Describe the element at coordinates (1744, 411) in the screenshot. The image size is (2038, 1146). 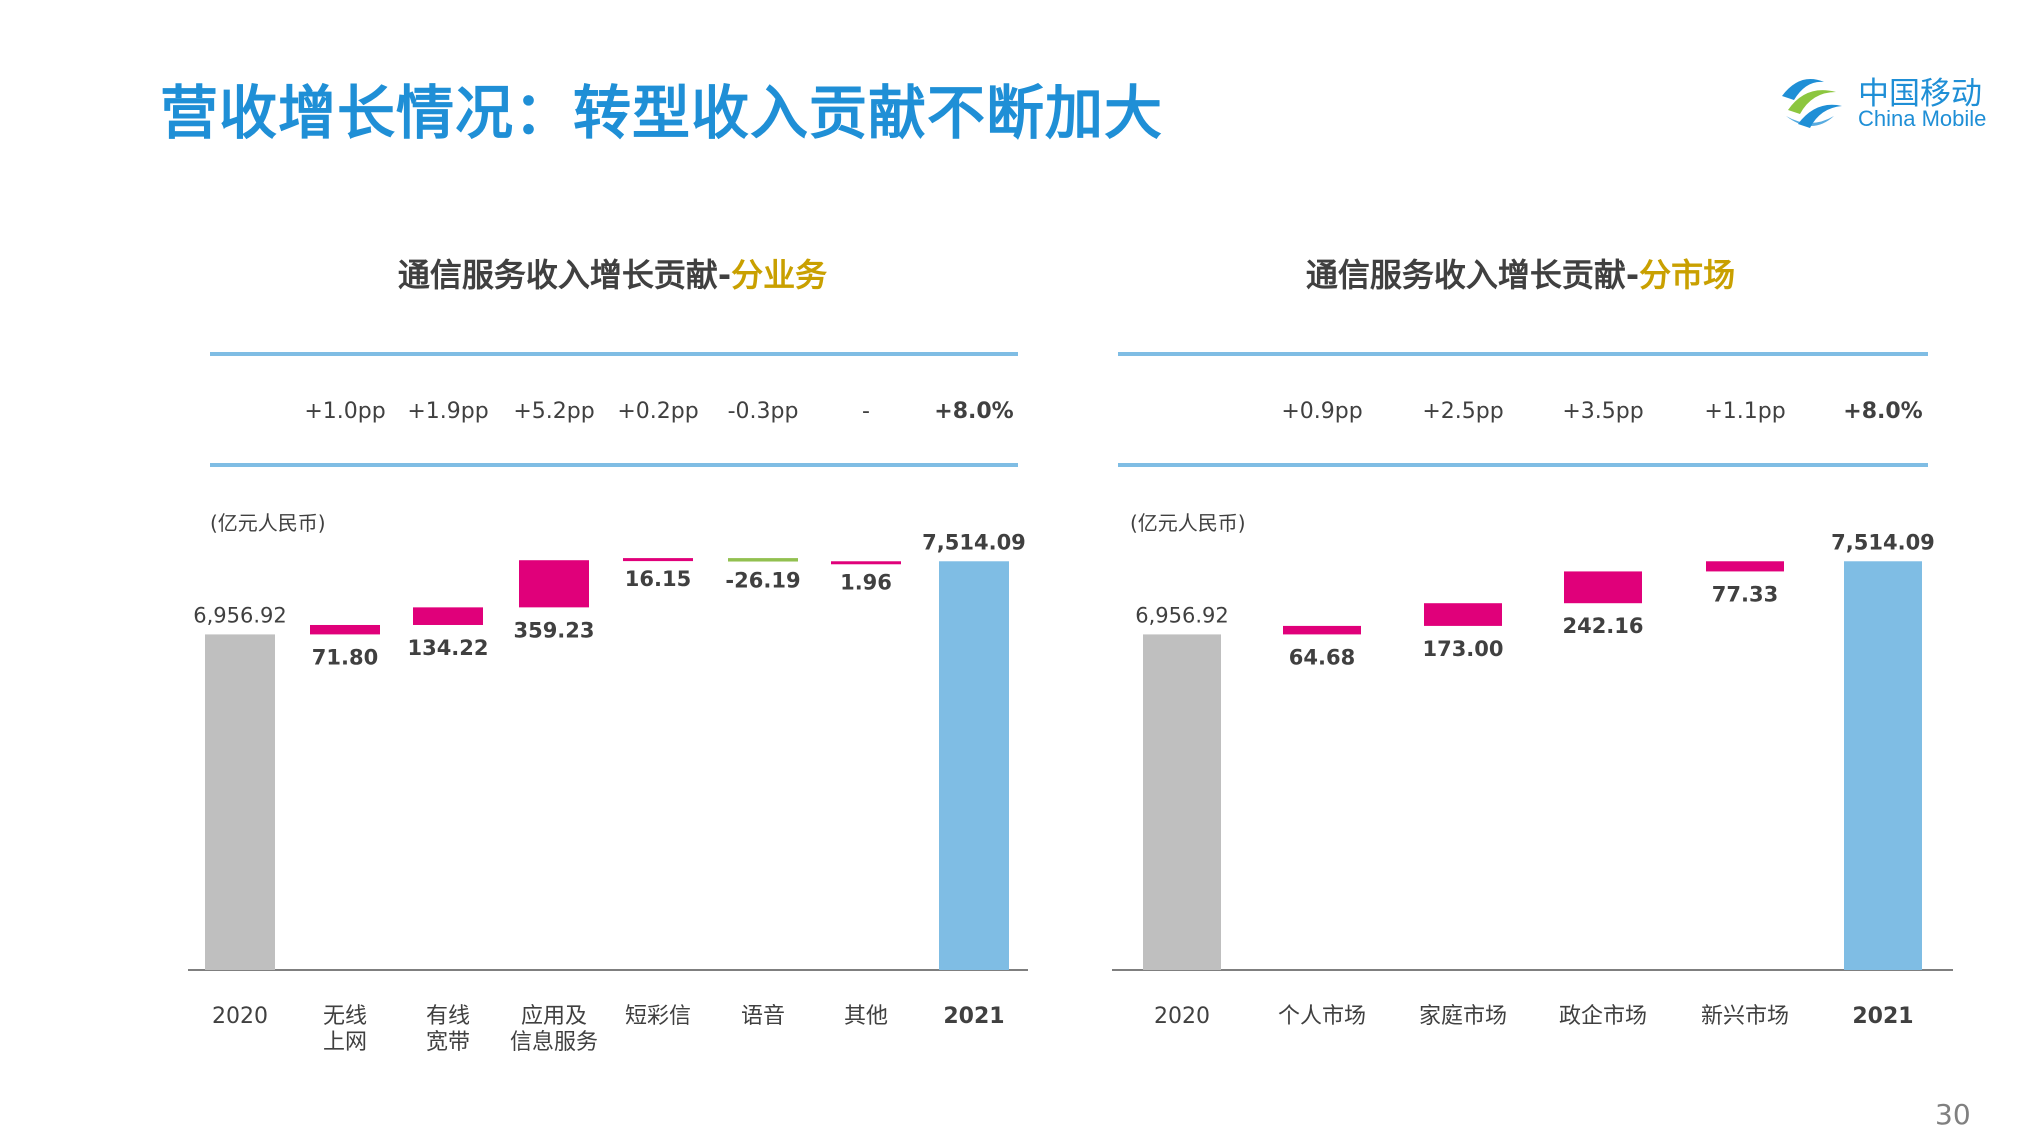
I see `market-pp-label: +1.1pp` at that location.